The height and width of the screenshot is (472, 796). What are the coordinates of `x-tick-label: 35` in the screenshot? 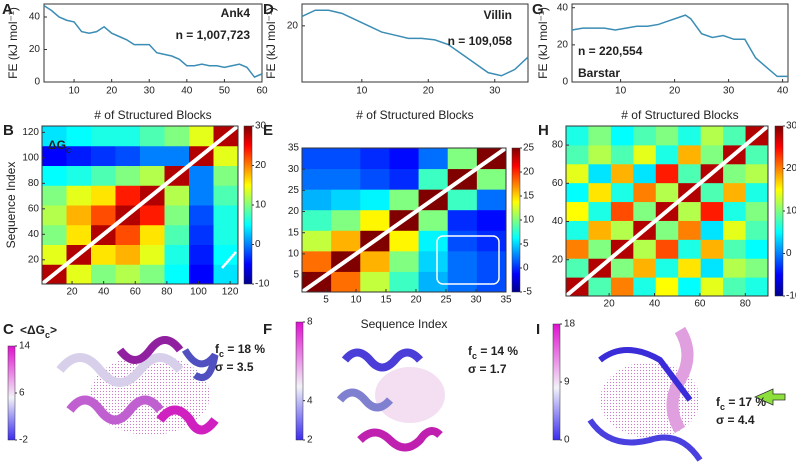 It's located at (506, 300).